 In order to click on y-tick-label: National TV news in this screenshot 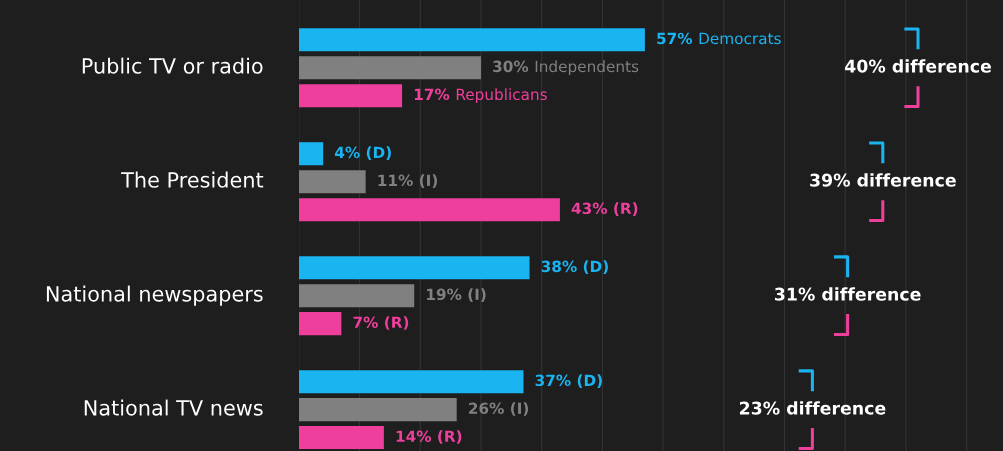, I will do `click(173, 407)`.